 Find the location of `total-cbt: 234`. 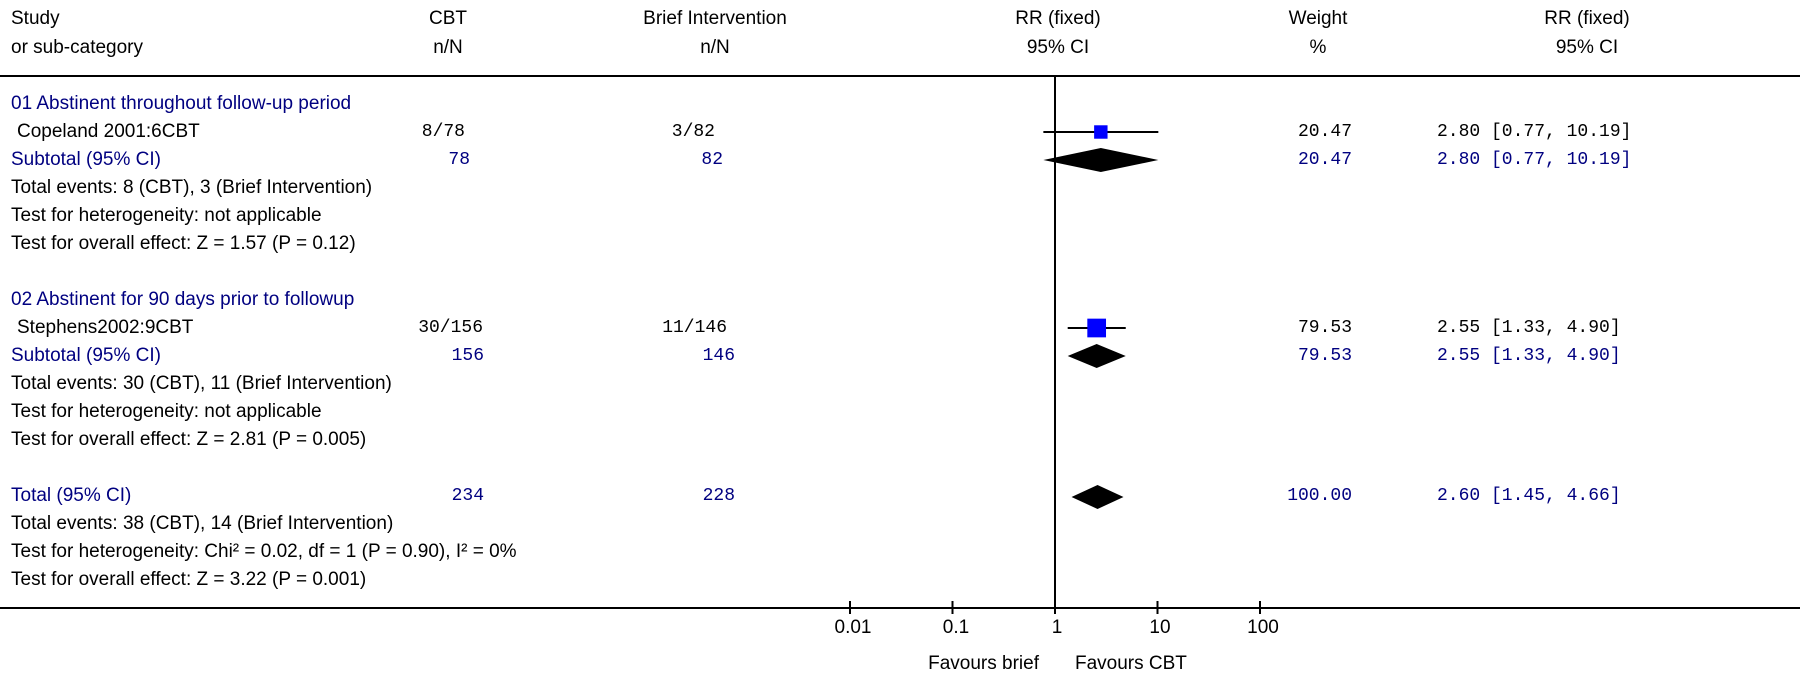

total-cbt: 234 is located at coordinates (467, 496).